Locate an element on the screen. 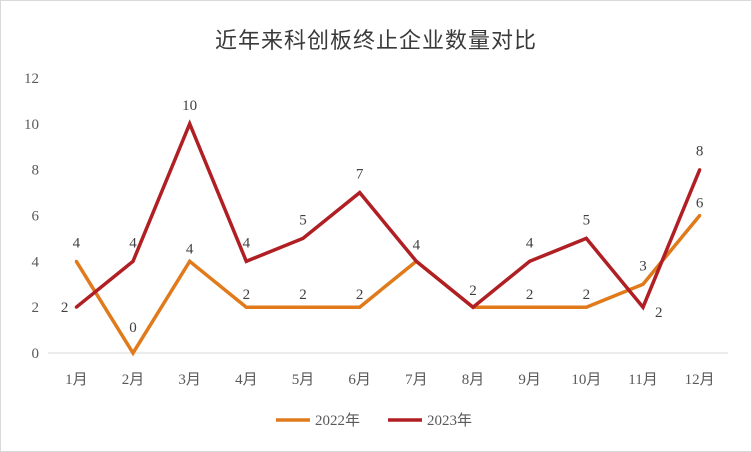 This screenshot has width=752, height=452. data-label: 0 is located at coordinates (133, 328).